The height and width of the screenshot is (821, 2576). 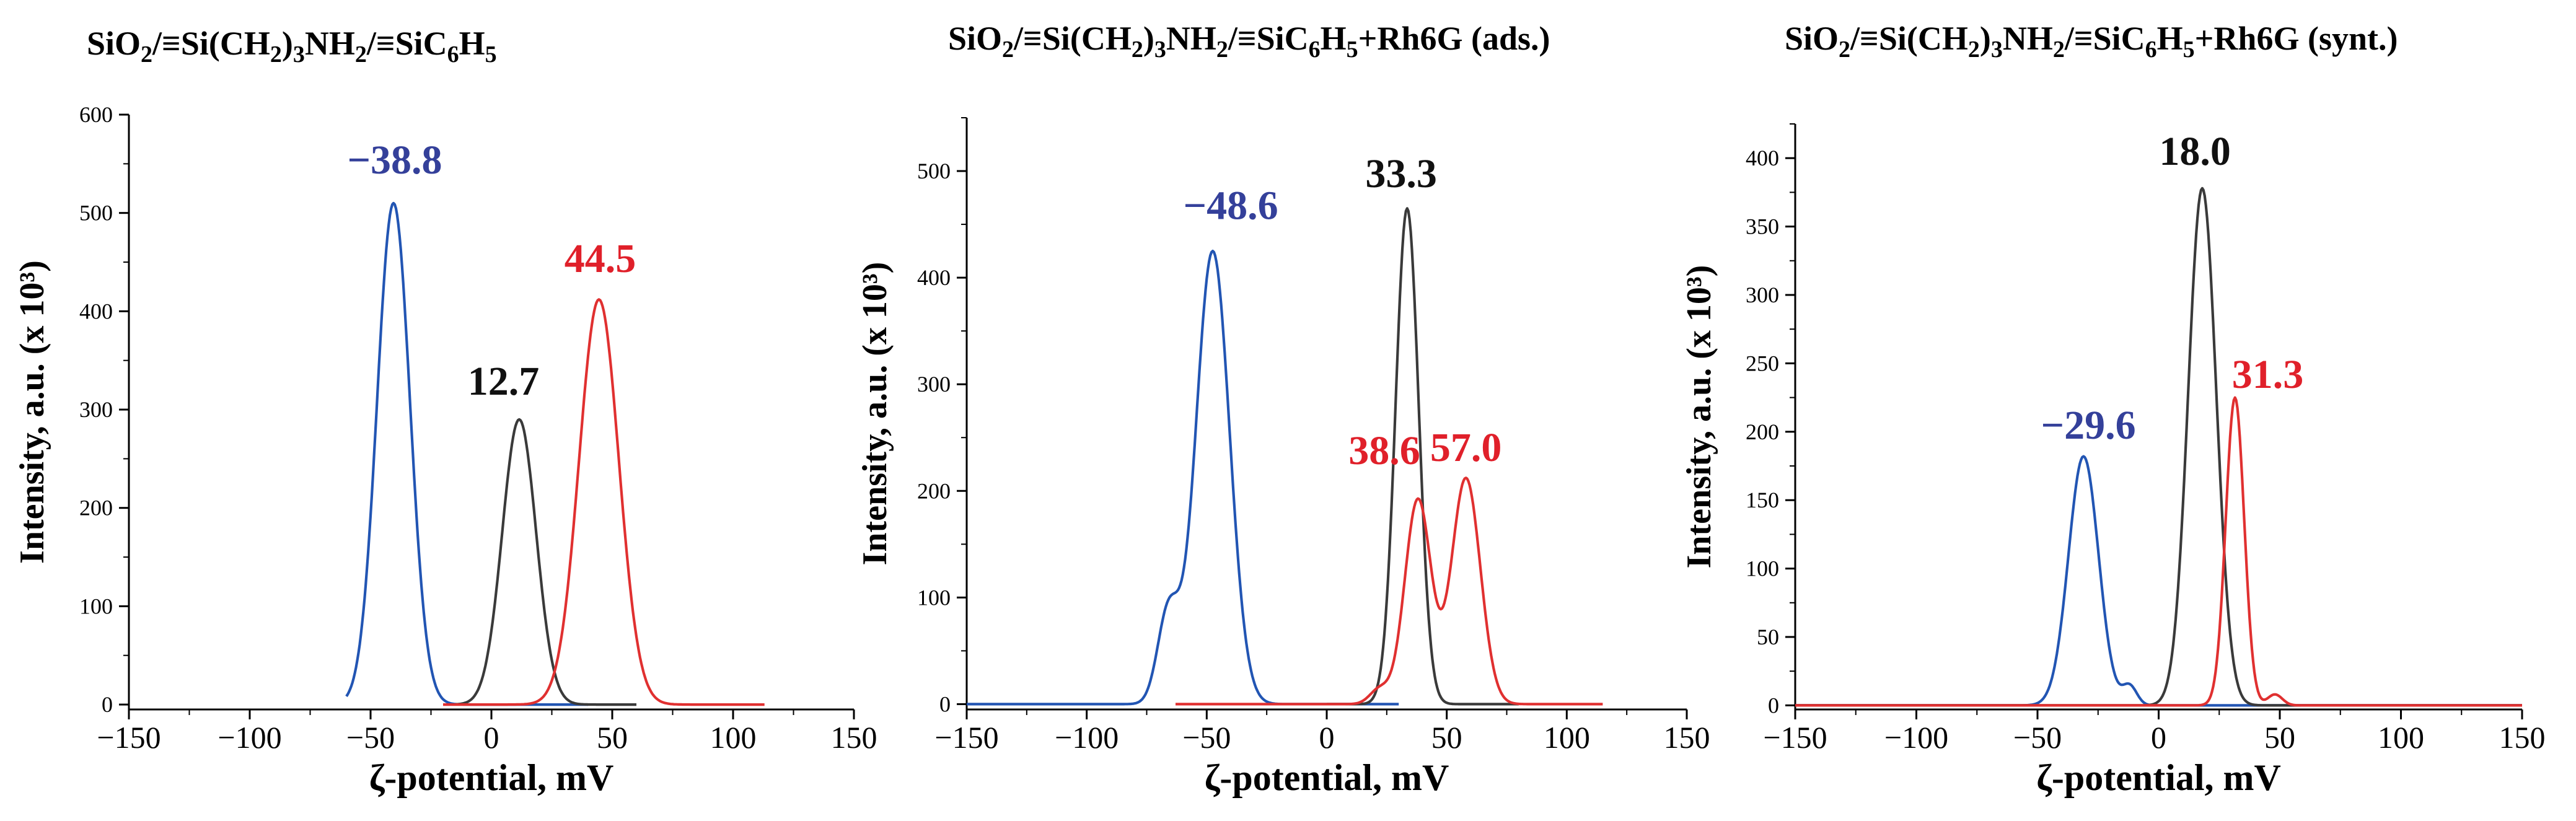 I want to click on chart-title: SiO2/≡Si(CH2)3NH2/≡SiC6H5, so click(x=292, y=46).